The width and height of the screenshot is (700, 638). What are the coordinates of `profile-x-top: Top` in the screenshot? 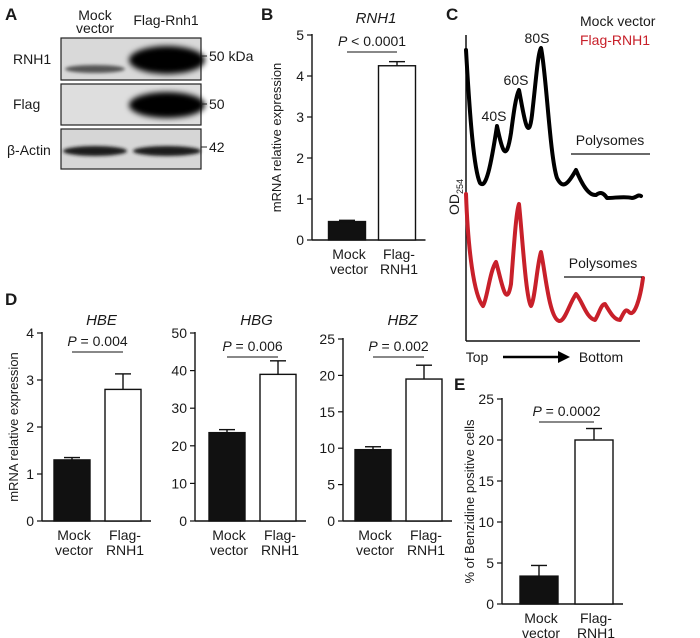 It's located at (477, 357).